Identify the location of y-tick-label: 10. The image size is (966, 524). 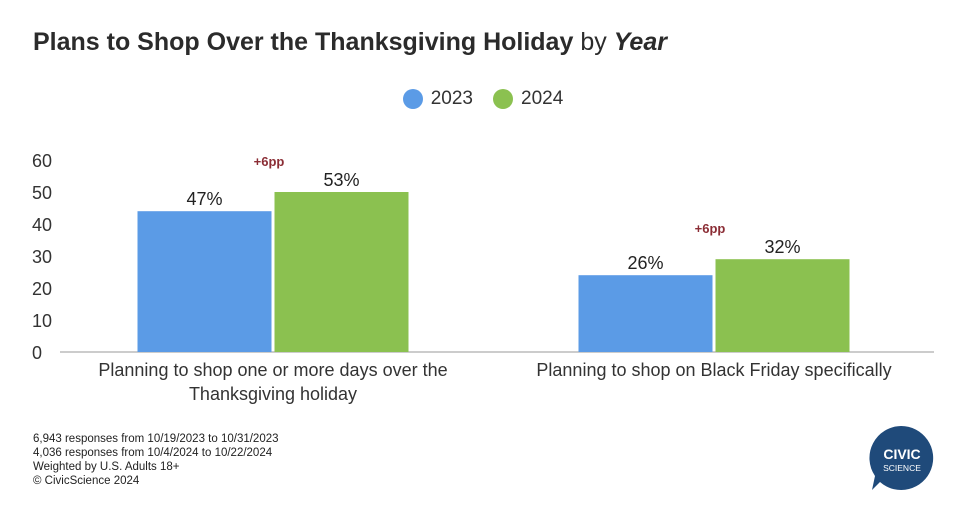
(42, 321).